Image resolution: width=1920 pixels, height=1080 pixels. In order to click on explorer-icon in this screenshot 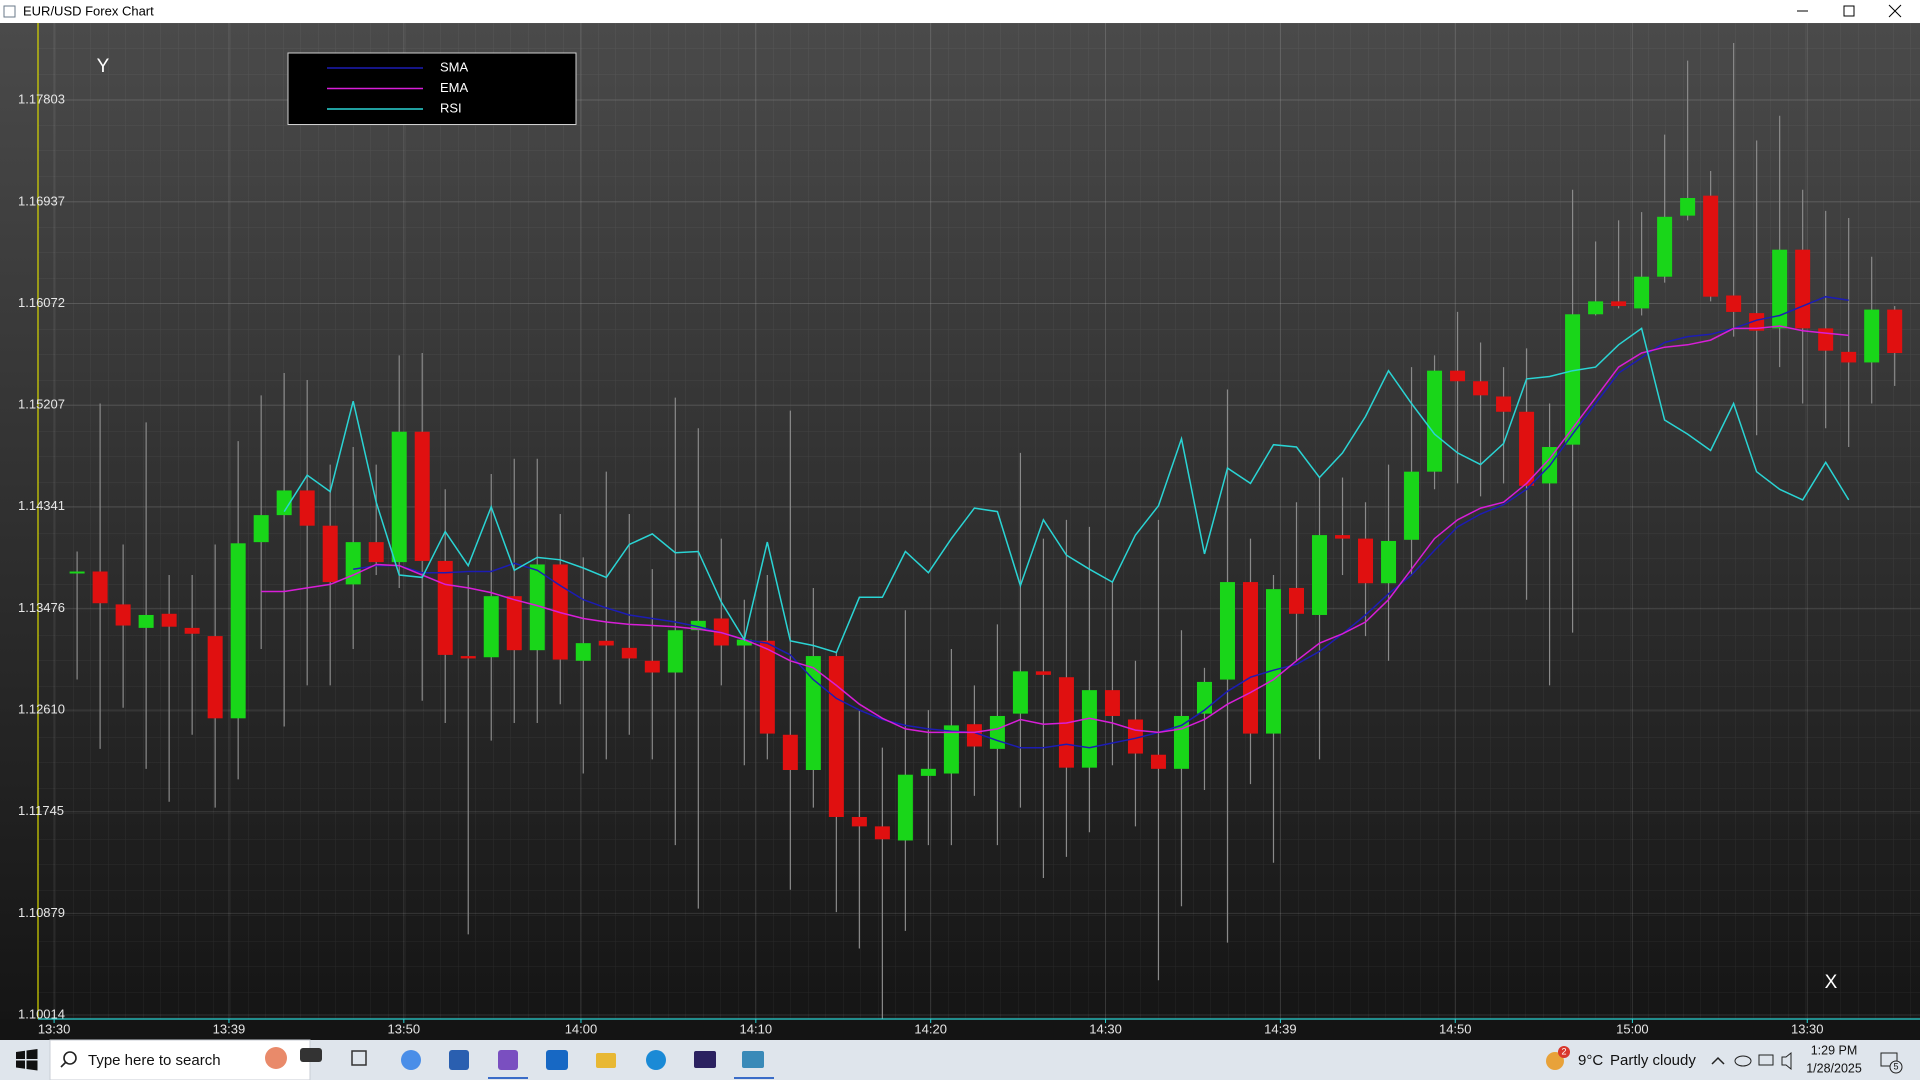, I will do `click(606, 1060)`.